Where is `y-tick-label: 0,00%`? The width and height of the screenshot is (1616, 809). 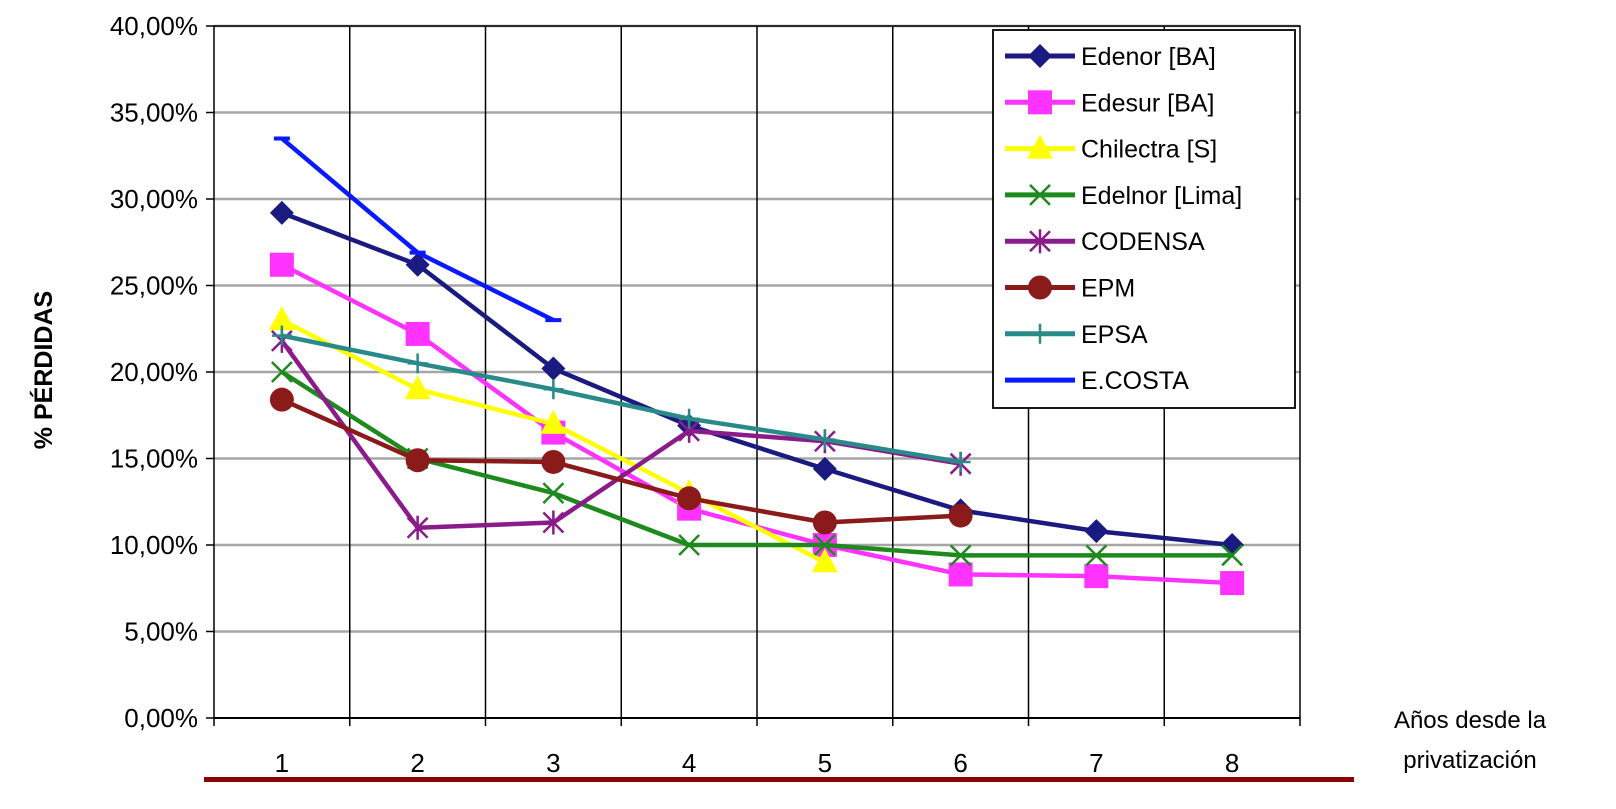
y-tick-label: 0,00% is located at coordinates (161, 718).